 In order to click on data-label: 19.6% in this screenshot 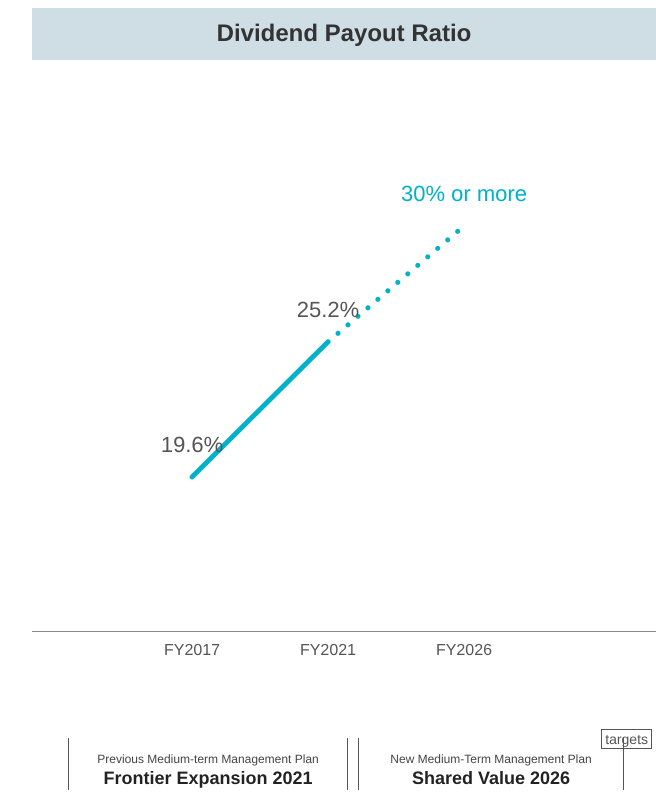, I will do `click(192, 445)`.